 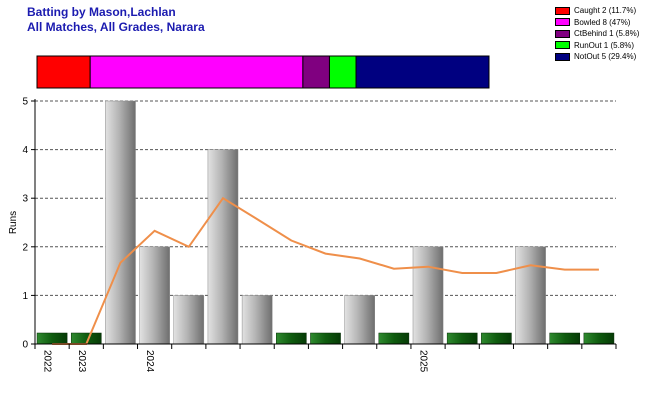 I want to click on legend-label: RunOut 1 (5.8%), so click(x=604, y=45).